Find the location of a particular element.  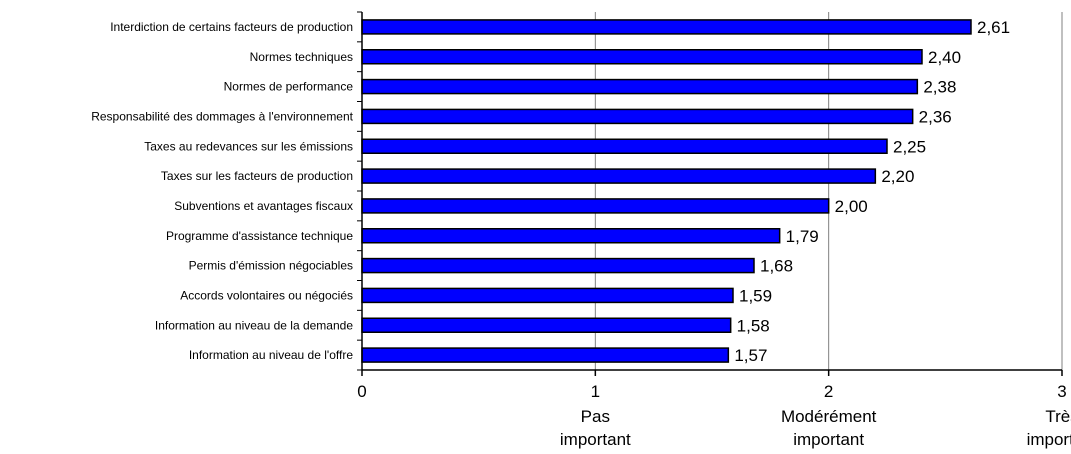

category-label: Taxes sur les facteurs de production is located at coordinates (257, 176).